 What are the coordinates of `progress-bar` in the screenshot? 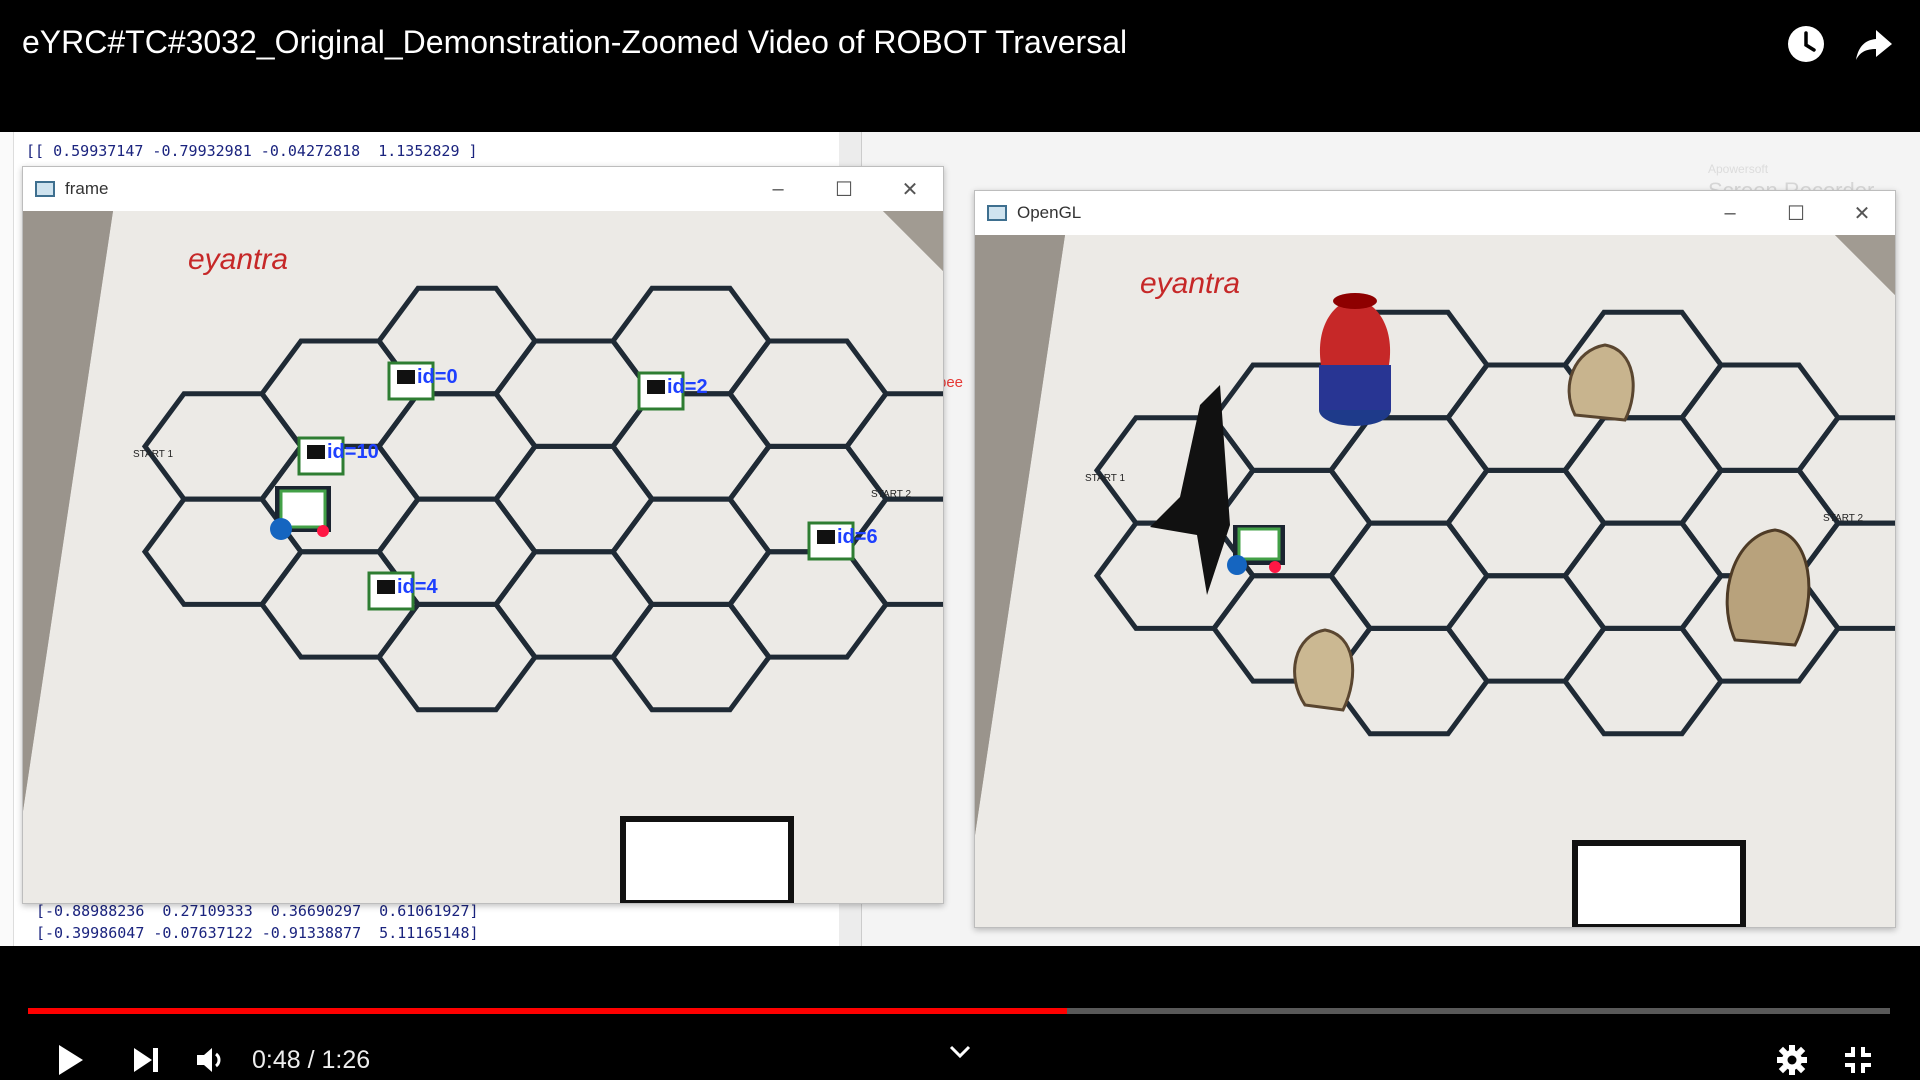 It's located at (959, 1011).